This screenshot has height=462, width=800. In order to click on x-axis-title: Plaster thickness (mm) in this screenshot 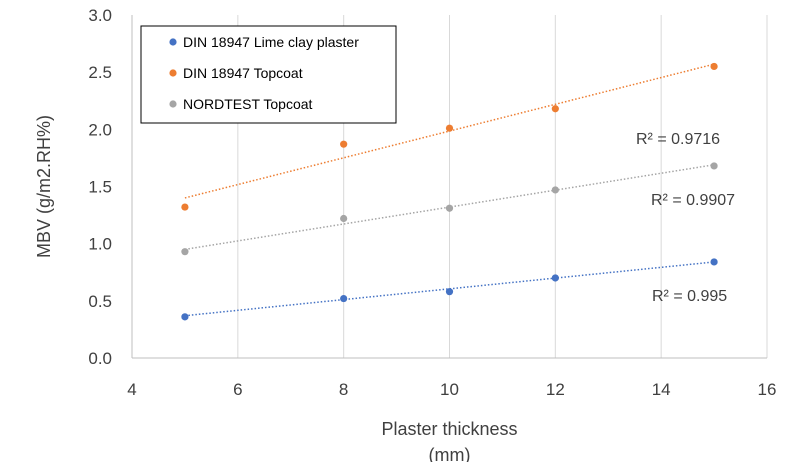, I will do `click(449, 440)`.